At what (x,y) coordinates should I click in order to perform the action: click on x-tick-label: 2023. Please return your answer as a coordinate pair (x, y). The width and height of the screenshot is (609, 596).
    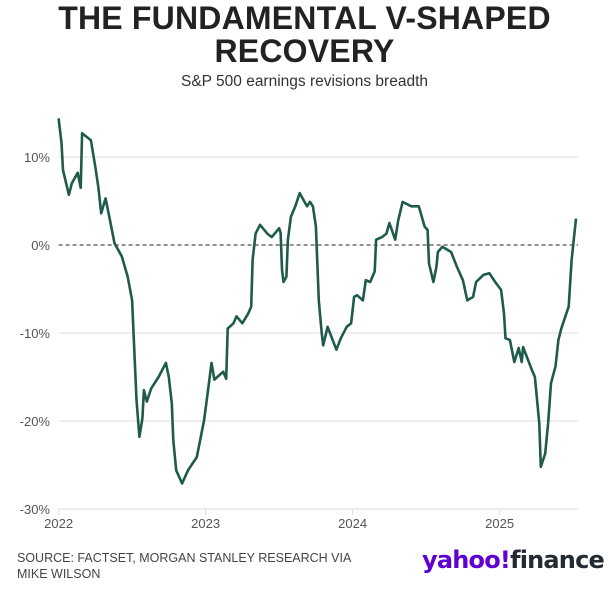
    Looking at the image, I should click on (205, 523).